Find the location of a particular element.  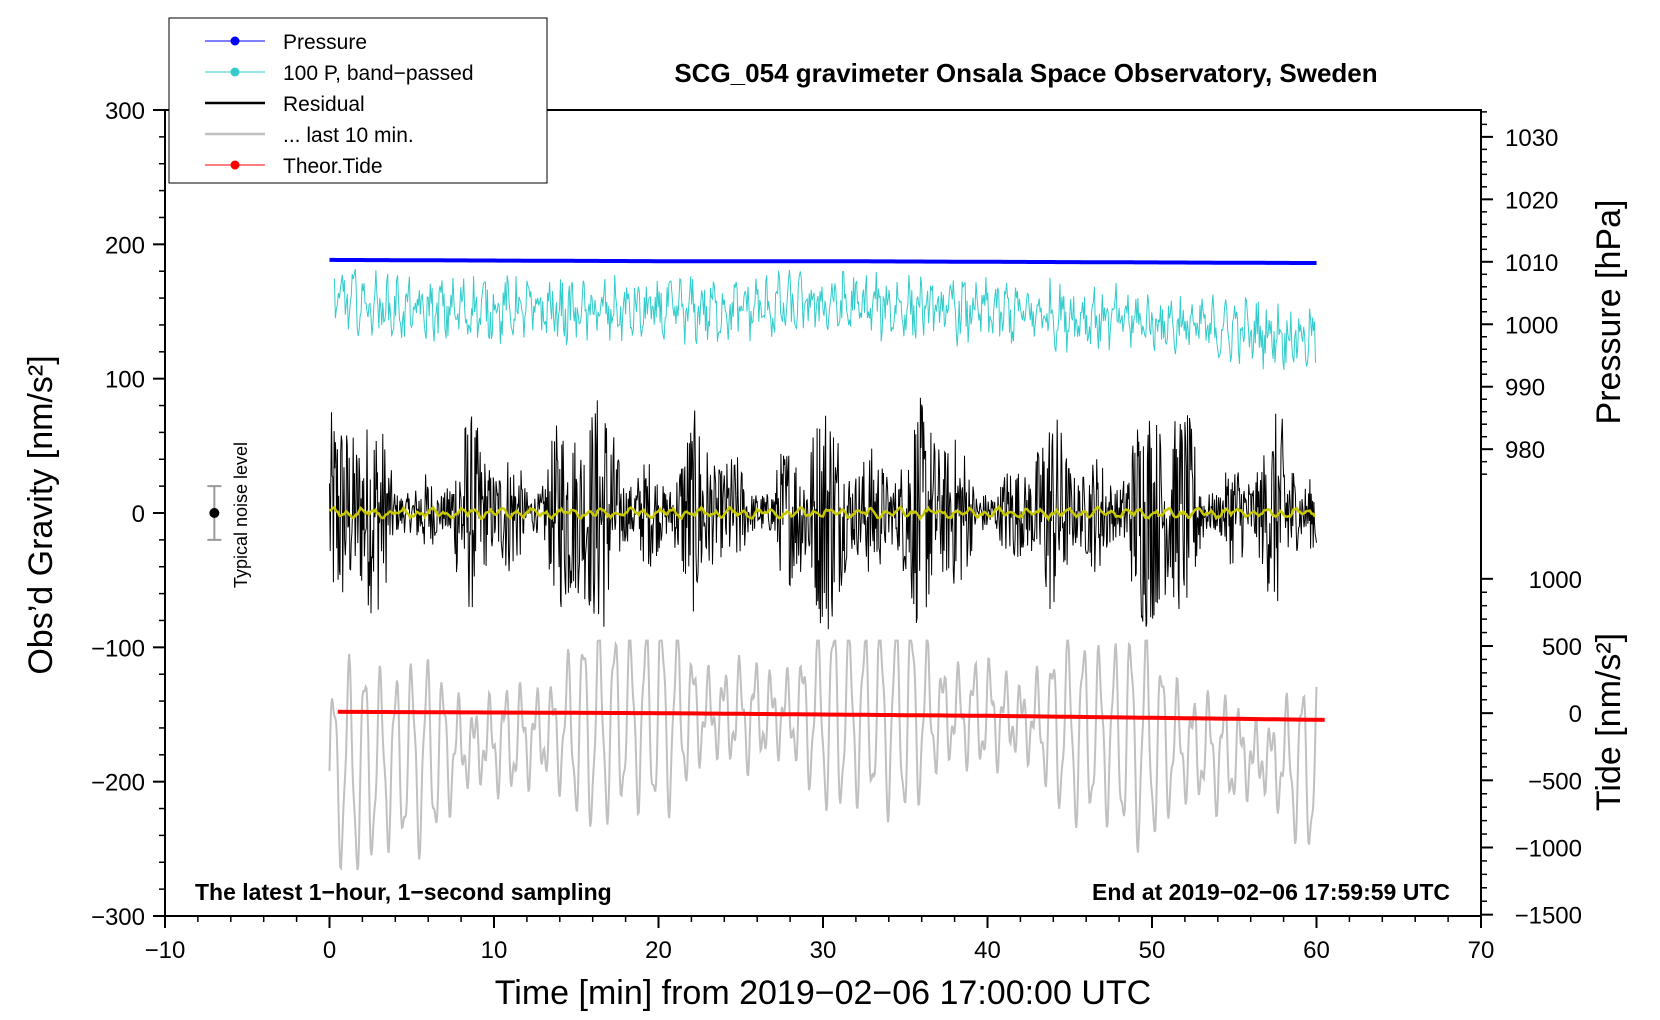

legend-label: Theor.Tide is located at coordinates (333, 166).